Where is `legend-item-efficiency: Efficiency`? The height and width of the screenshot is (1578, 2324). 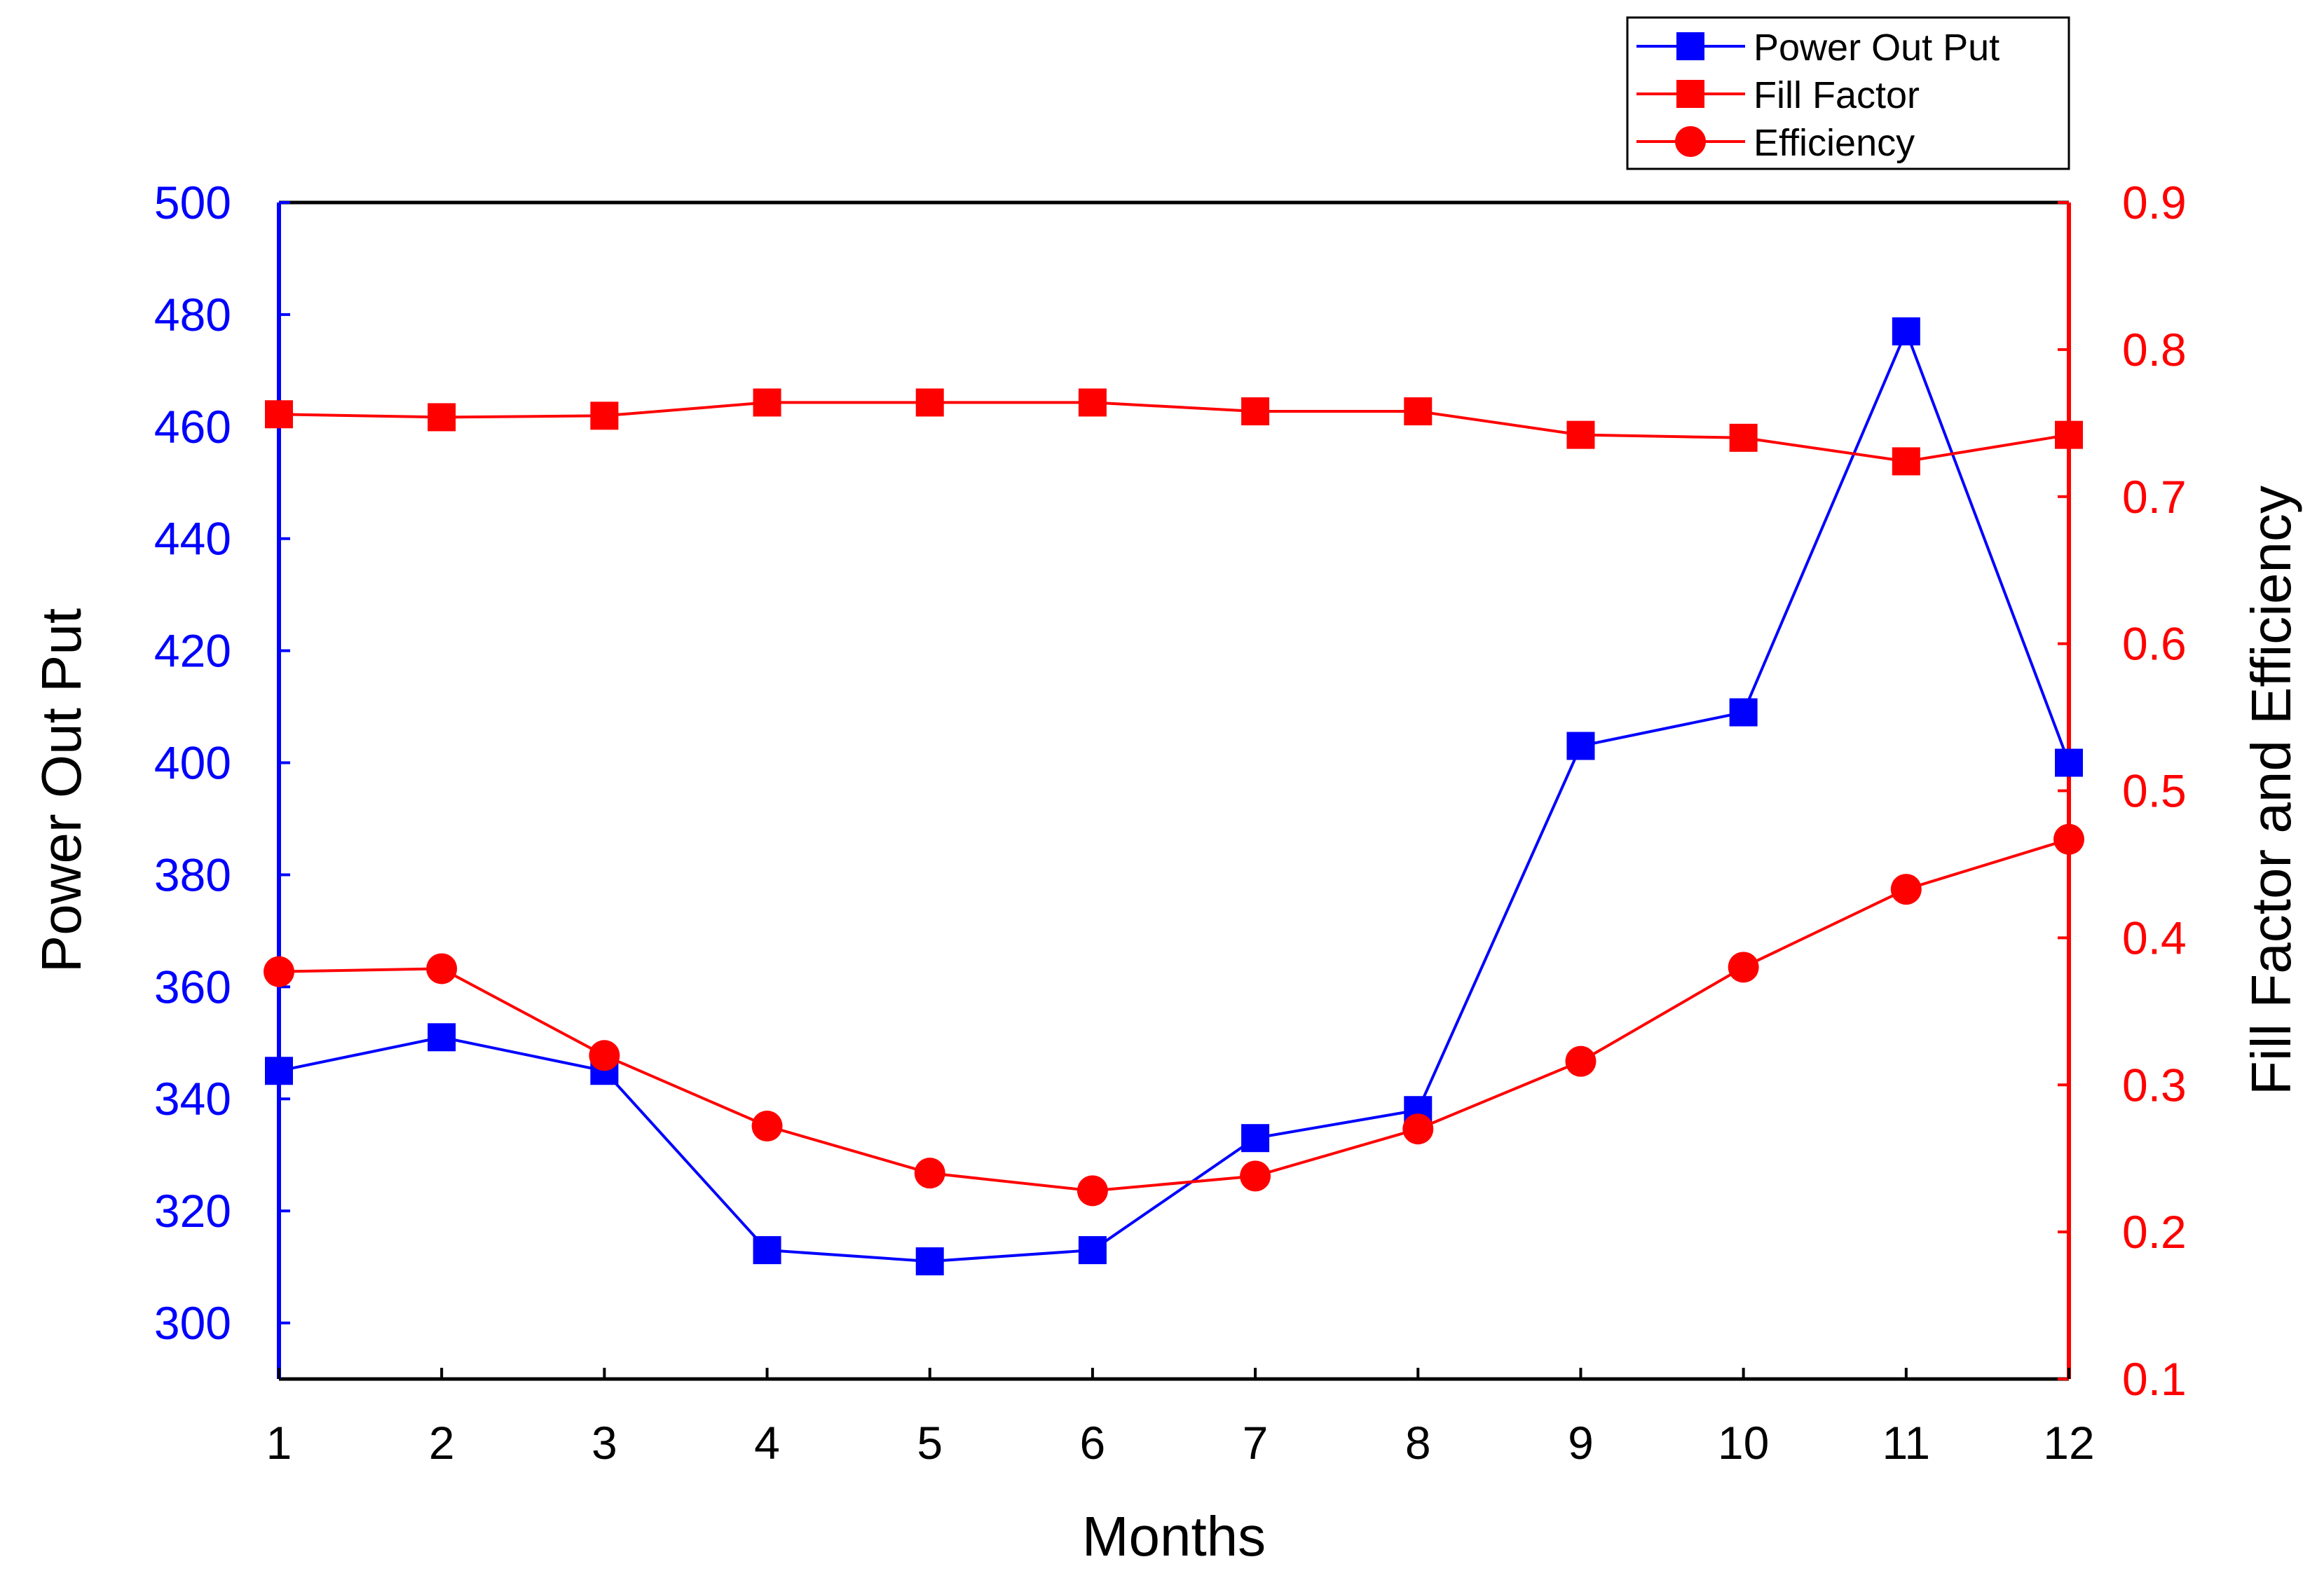 legend-item-efficiency: Efficiency is located at coordinates (1775, 143).